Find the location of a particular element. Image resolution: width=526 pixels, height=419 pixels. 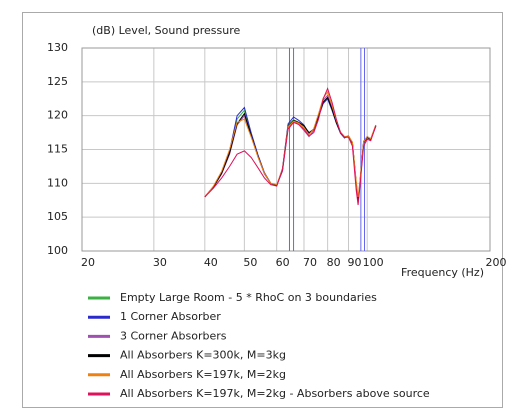

x-tick-label: 30 is located at coordinates (160, 262).